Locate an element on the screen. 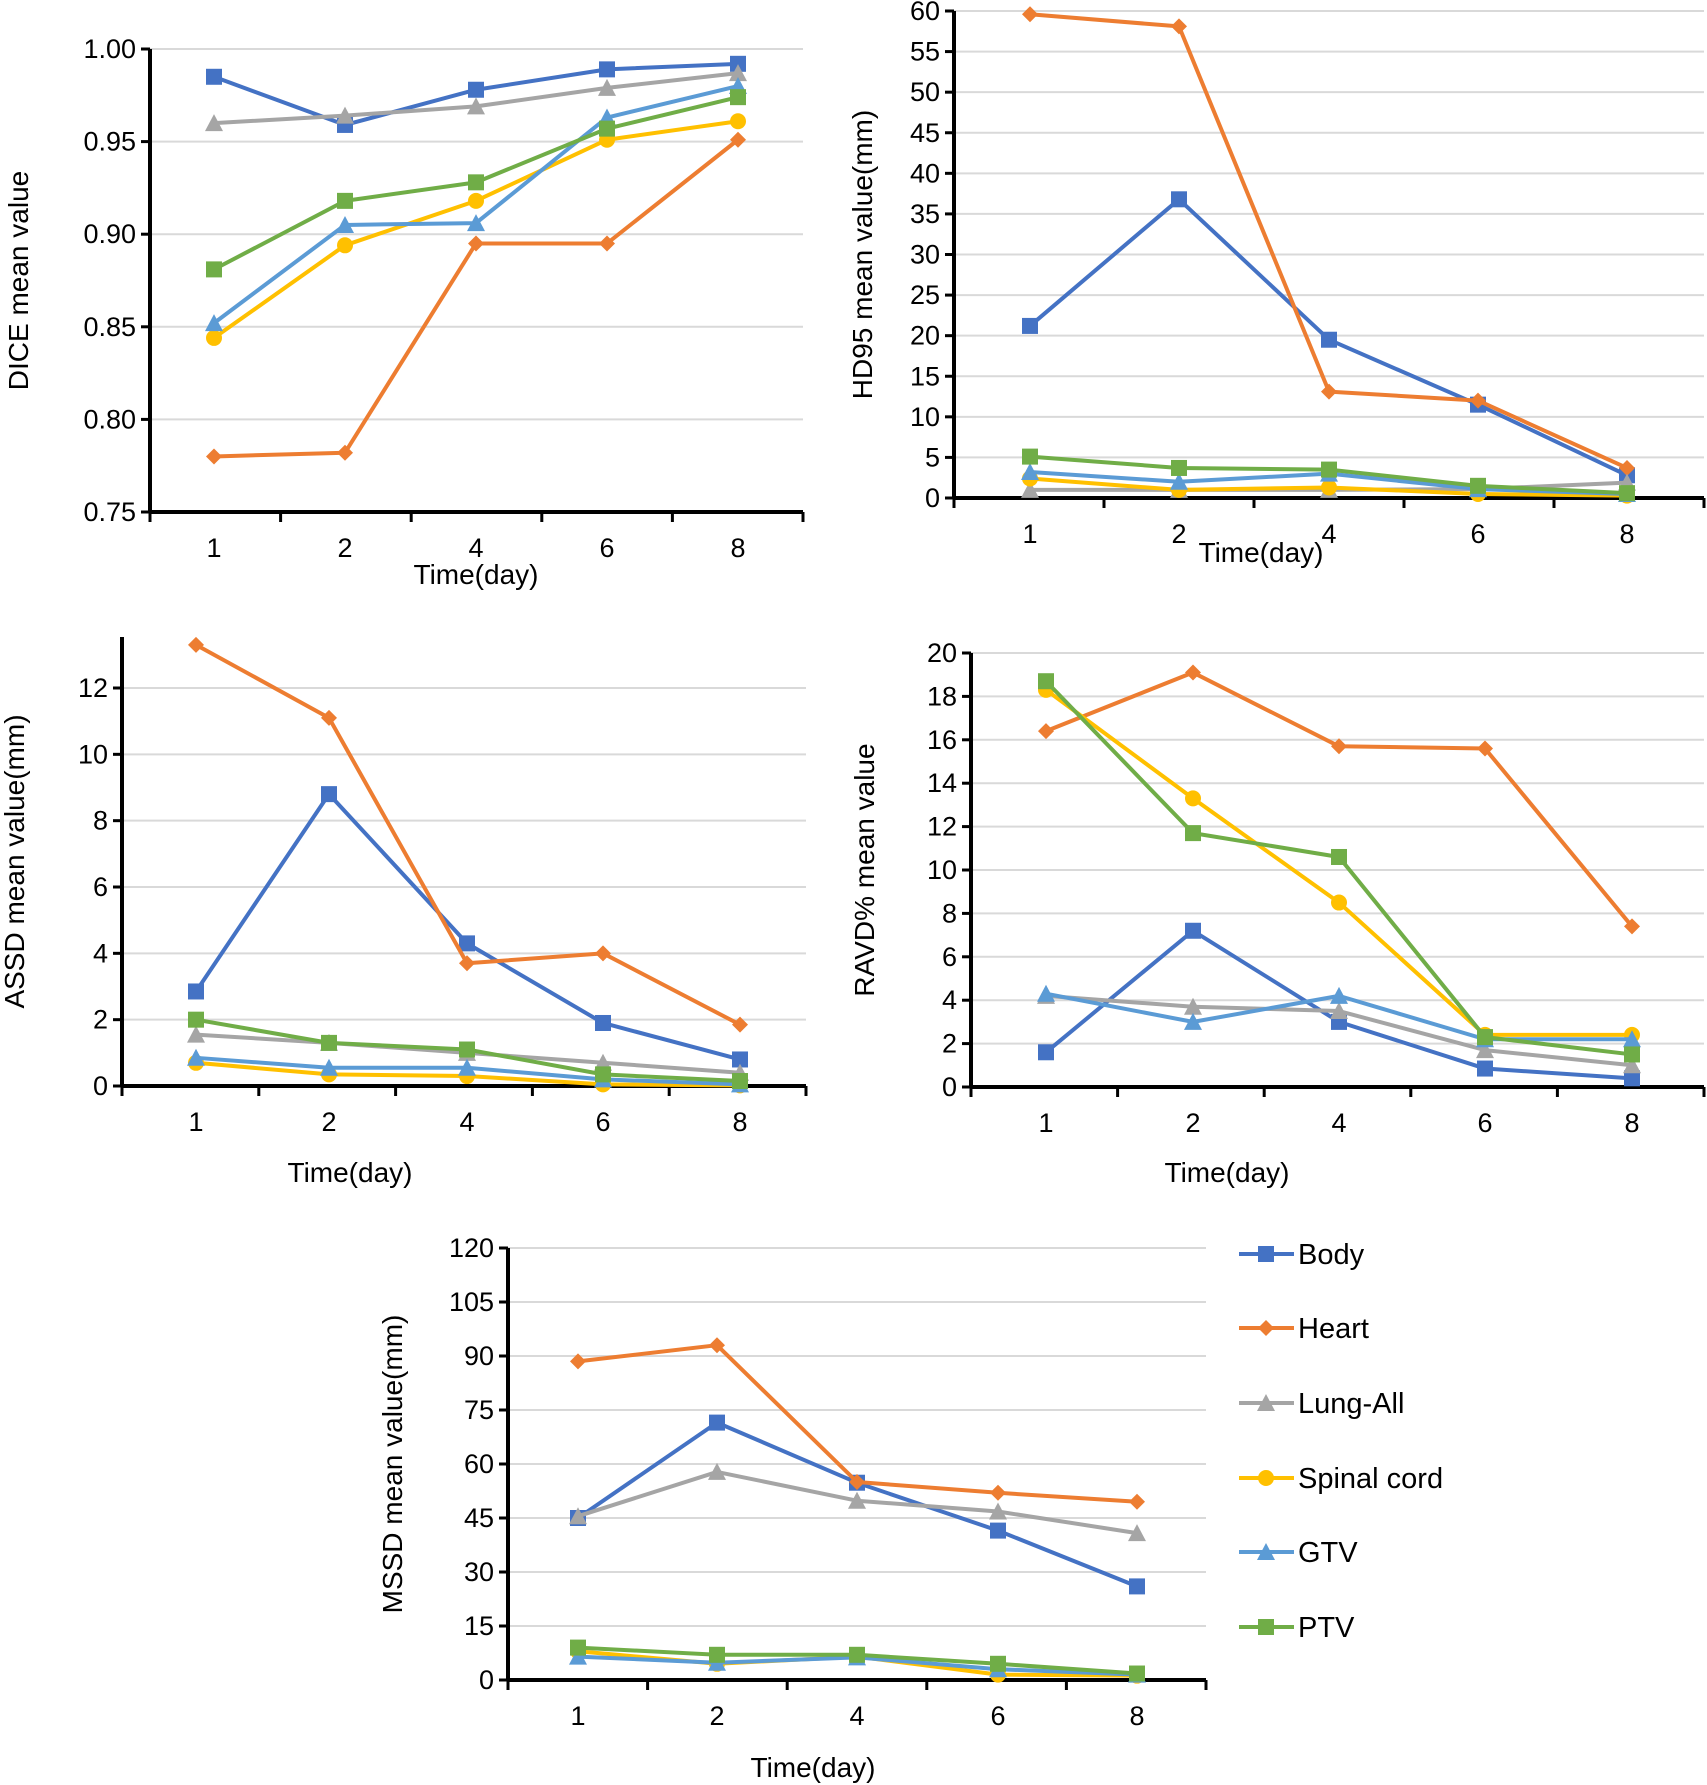 The height and width of the screenshot is (1785, 1707). x-tick-label: 1 is located at coordinates (213, 548).